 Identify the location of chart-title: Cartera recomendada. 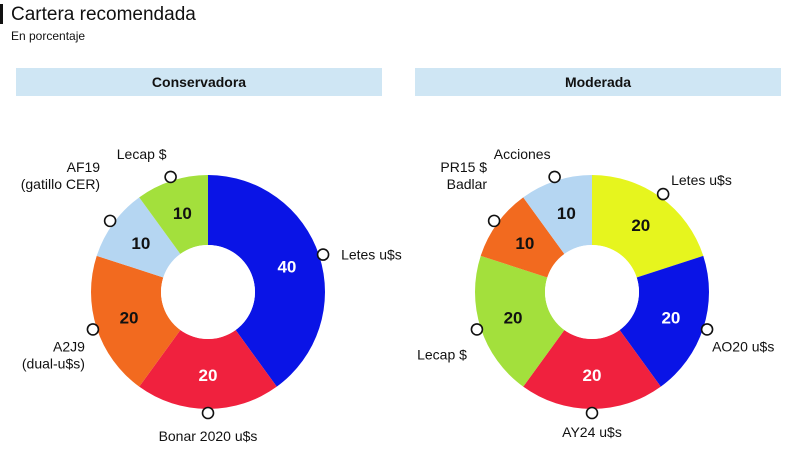
(103, 14).